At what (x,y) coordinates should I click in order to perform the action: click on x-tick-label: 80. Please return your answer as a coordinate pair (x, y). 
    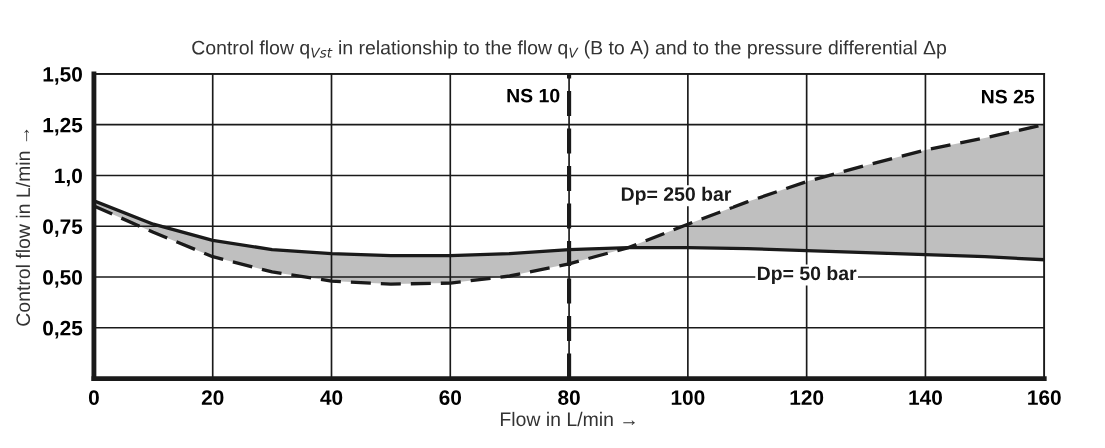
    Looking at the image, I should click on (569, 397).